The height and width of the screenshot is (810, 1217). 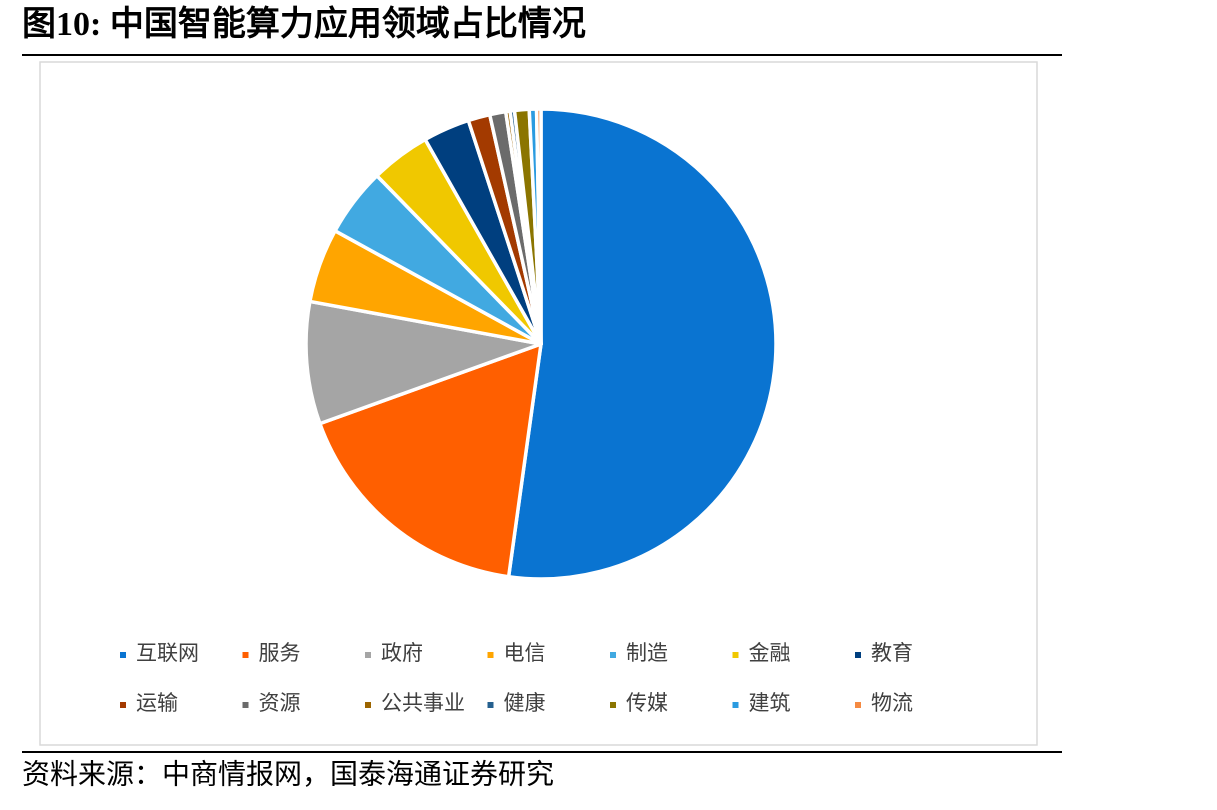 I want to click on legend-label: 传媒, so click(x=647, y=703).